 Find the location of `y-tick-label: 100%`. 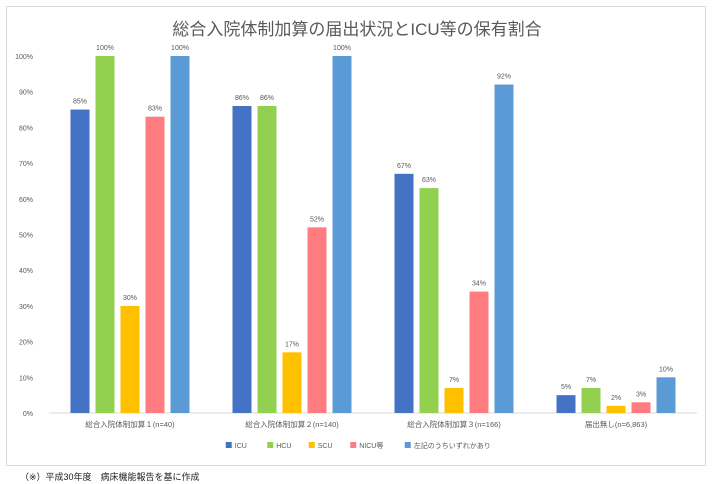

y-tick-label: 100% is located at coordinates (24, 57).